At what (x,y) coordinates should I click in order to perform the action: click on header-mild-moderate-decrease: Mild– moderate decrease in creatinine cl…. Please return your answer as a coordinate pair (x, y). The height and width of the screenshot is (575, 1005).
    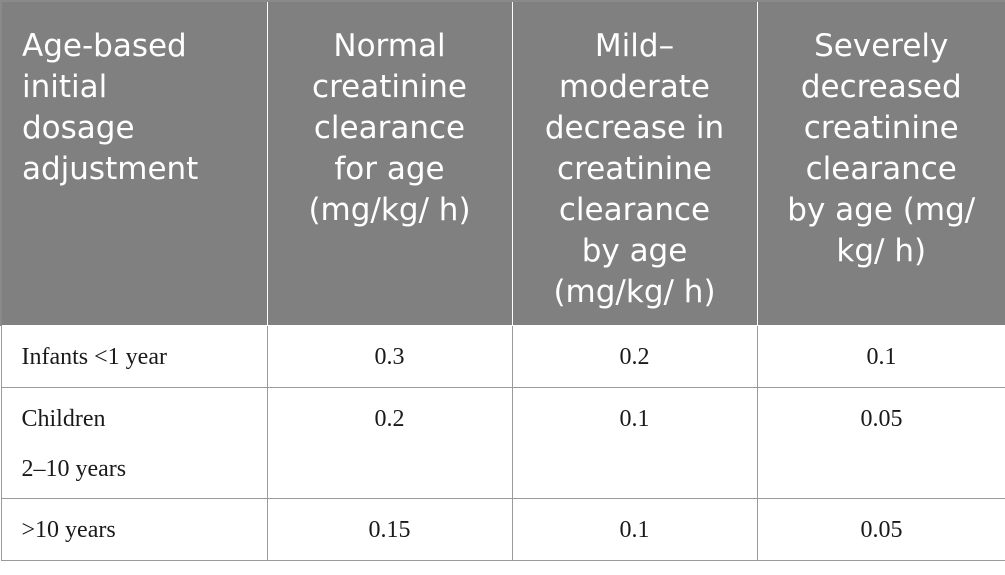
    Looking at the image, I should click on (634, 163).